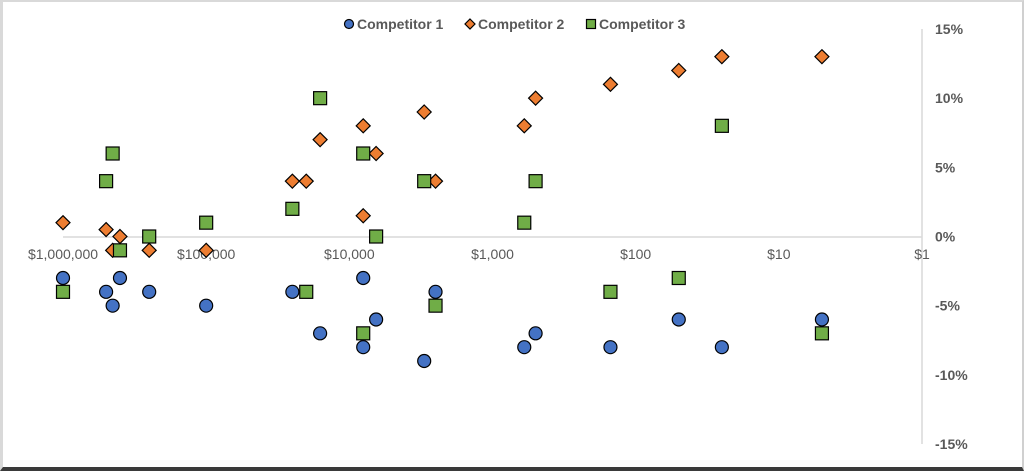 This screenshot has height=473, width=1024. I want to click on y-tick-label: 10%, so click(949, 98).